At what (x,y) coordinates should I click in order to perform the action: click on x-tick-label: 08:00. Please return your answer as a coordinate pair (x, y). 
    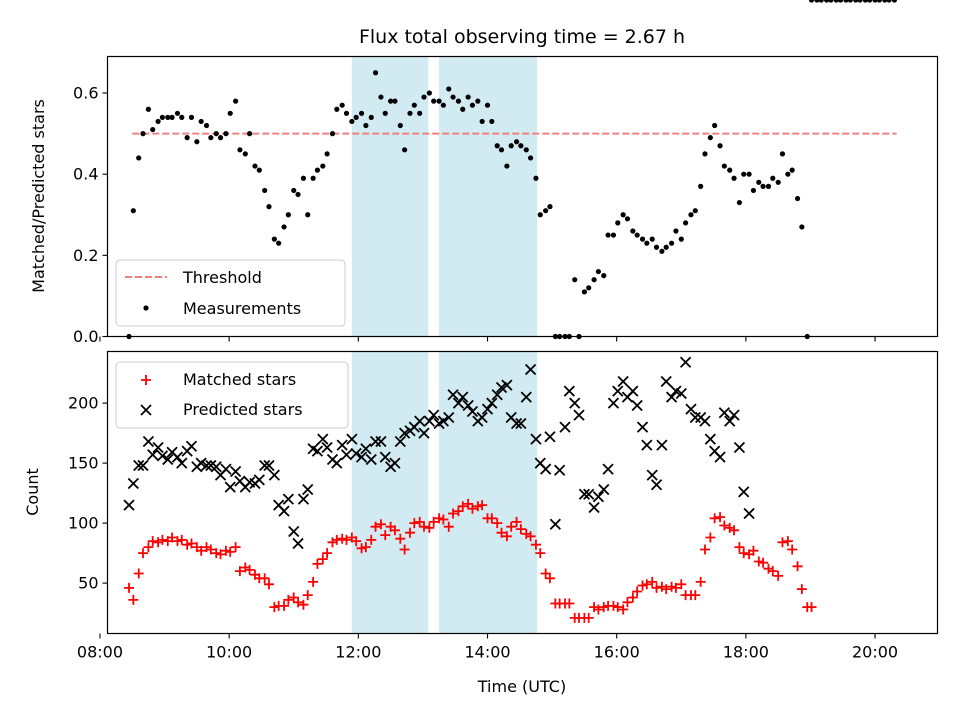
    Looking at the image, I should click on (100, 652).